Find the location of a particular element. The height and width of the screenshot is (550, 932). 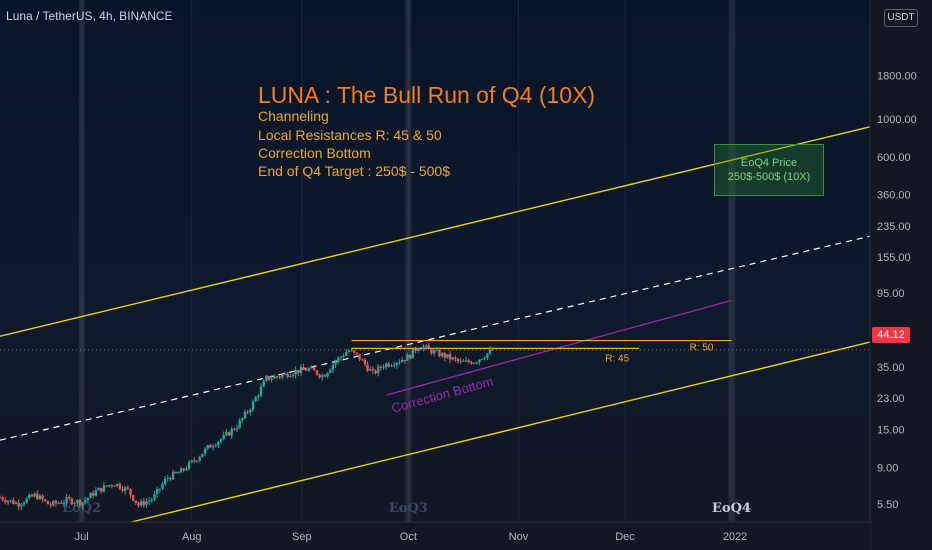

y-tick-label: 23.00 is located at coordinates (891, 399).